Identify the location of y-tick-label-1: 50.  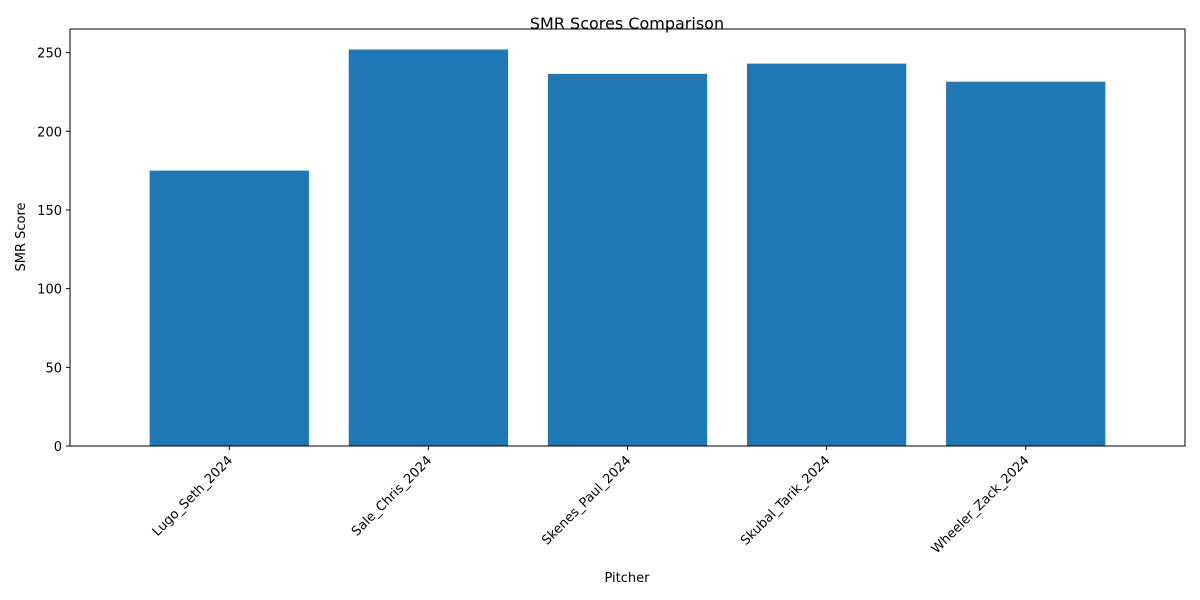
(53, 368).